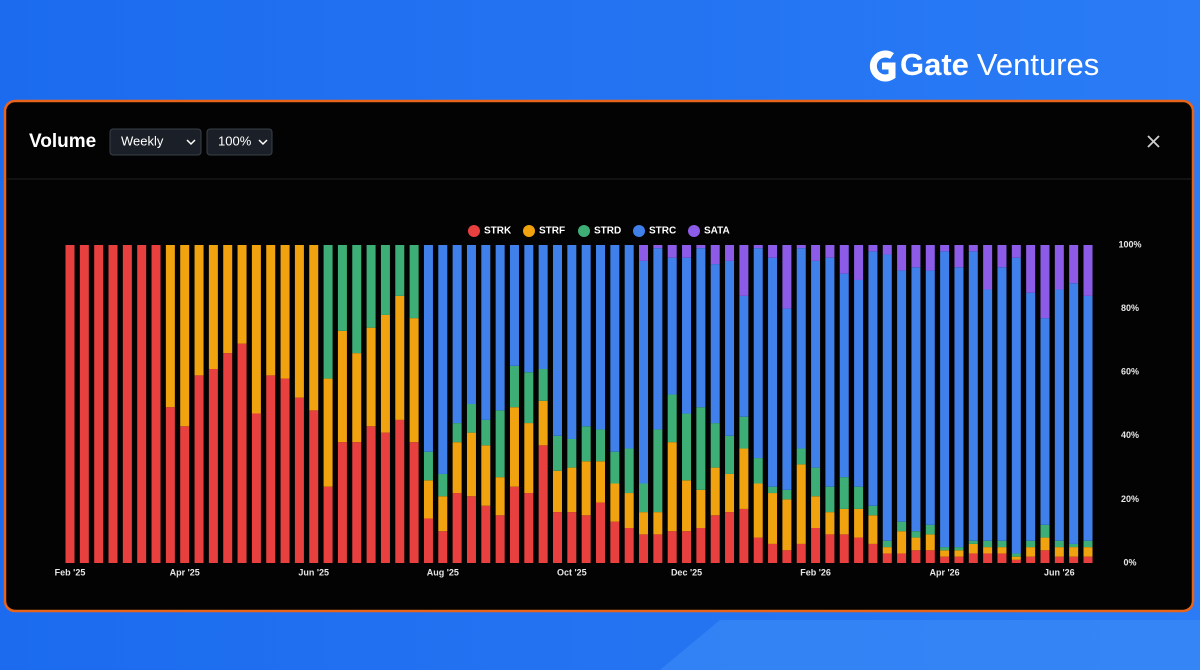 The image size is (1200, 670). What do you see at coordinates (717, 231) in the screenshot?
I see `legend-label: SATA` at bounding box center [717, 231].